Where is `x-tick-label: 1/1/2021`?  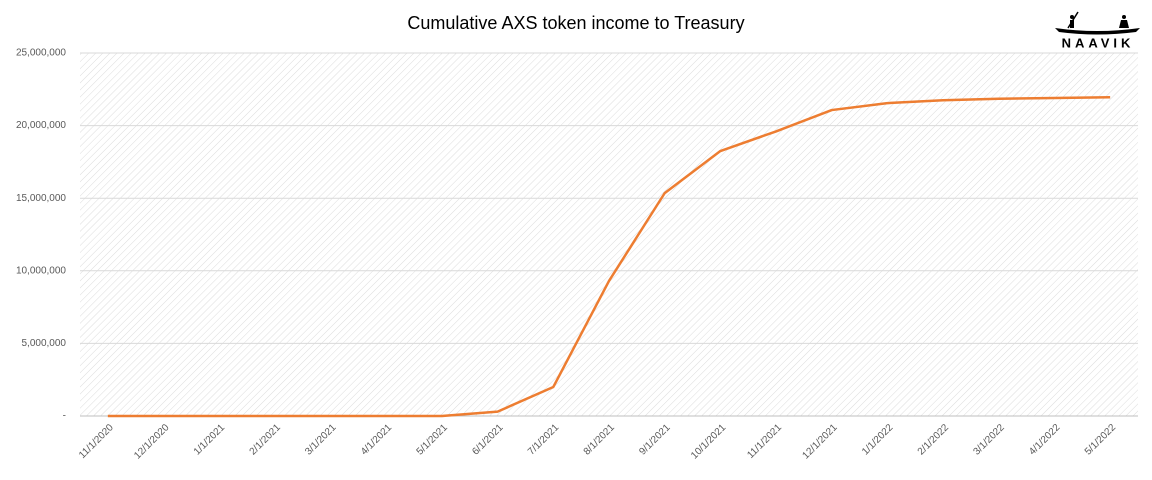
x-tick-label: 1/1/2021 is located at coordinates (210, 440).